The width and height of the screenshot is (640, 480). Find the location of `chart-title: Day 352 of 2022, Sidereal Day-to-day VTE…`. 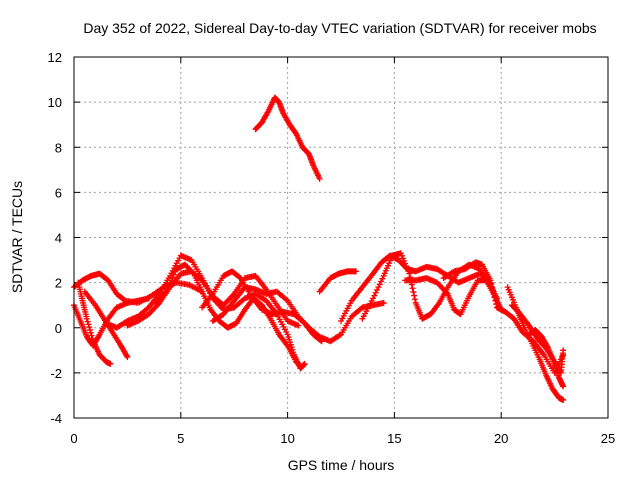

chart-title: Day 352 of 2022, Sidereal Day-to-day VTE… is located at coordinates (339, 28).